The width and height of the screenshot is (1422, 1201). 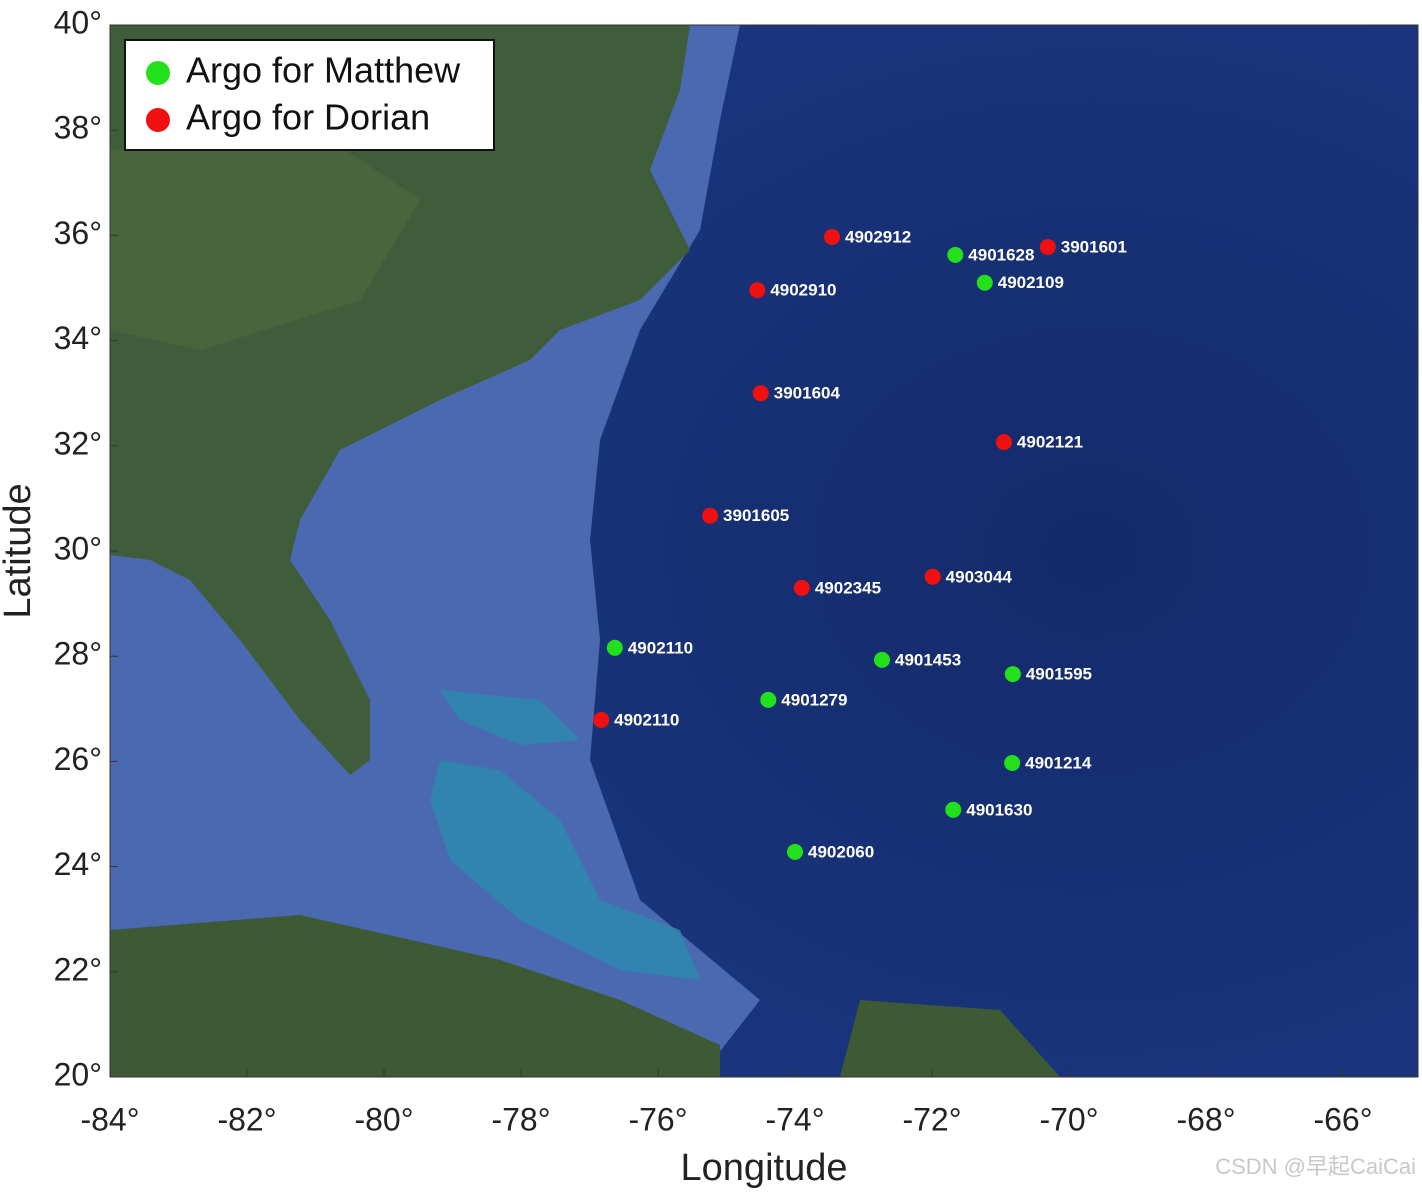 What do you see at coordinates (878, 236) in the screenshot?
I see `float-label: 4902912` at bounding box center [878, 236].